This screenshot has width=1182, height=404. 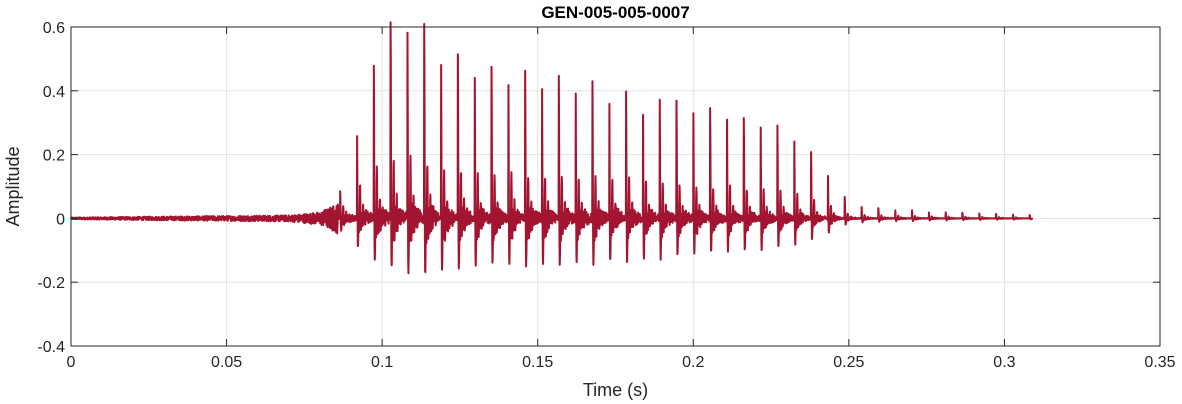 What do you see at coordinates (13, 186) in the screenshot?
I see `y-axis-label: Amplitude` at bounding box center [13, 186].